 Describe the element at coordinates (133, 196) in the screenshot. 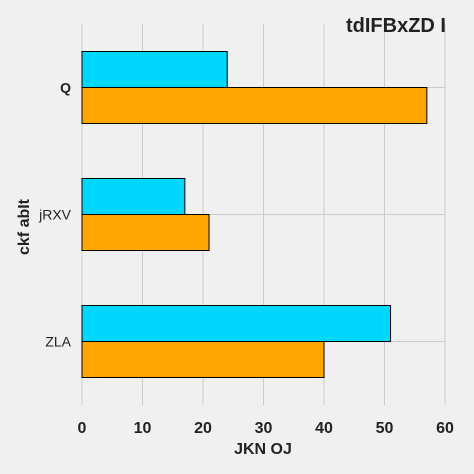

I see `bar-cyan-jrxv` at that location.